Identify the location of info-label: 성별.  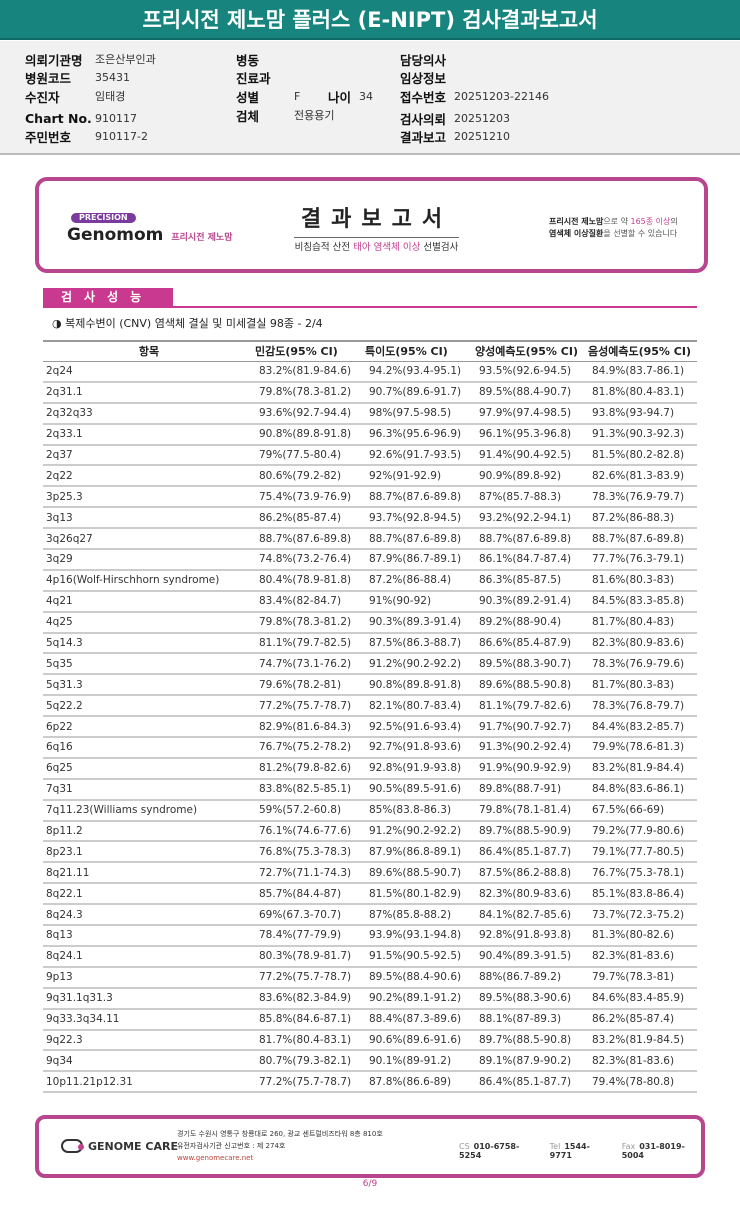
(248, 97).